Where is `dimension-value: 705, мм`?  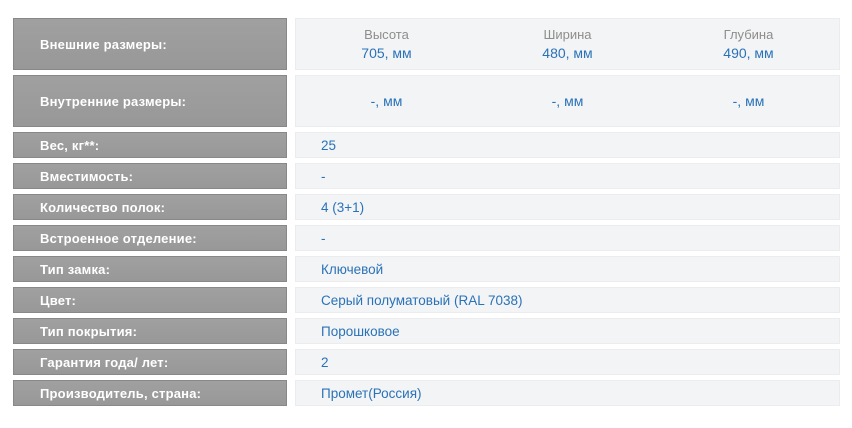
dimension-value: 705, мм is located at coordinates (386, 53).